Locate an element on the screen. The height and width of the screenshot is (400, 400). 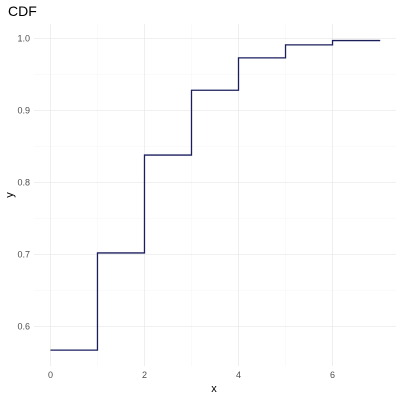
y-tick-label: 0.6 is located at coordinates (23, 326).